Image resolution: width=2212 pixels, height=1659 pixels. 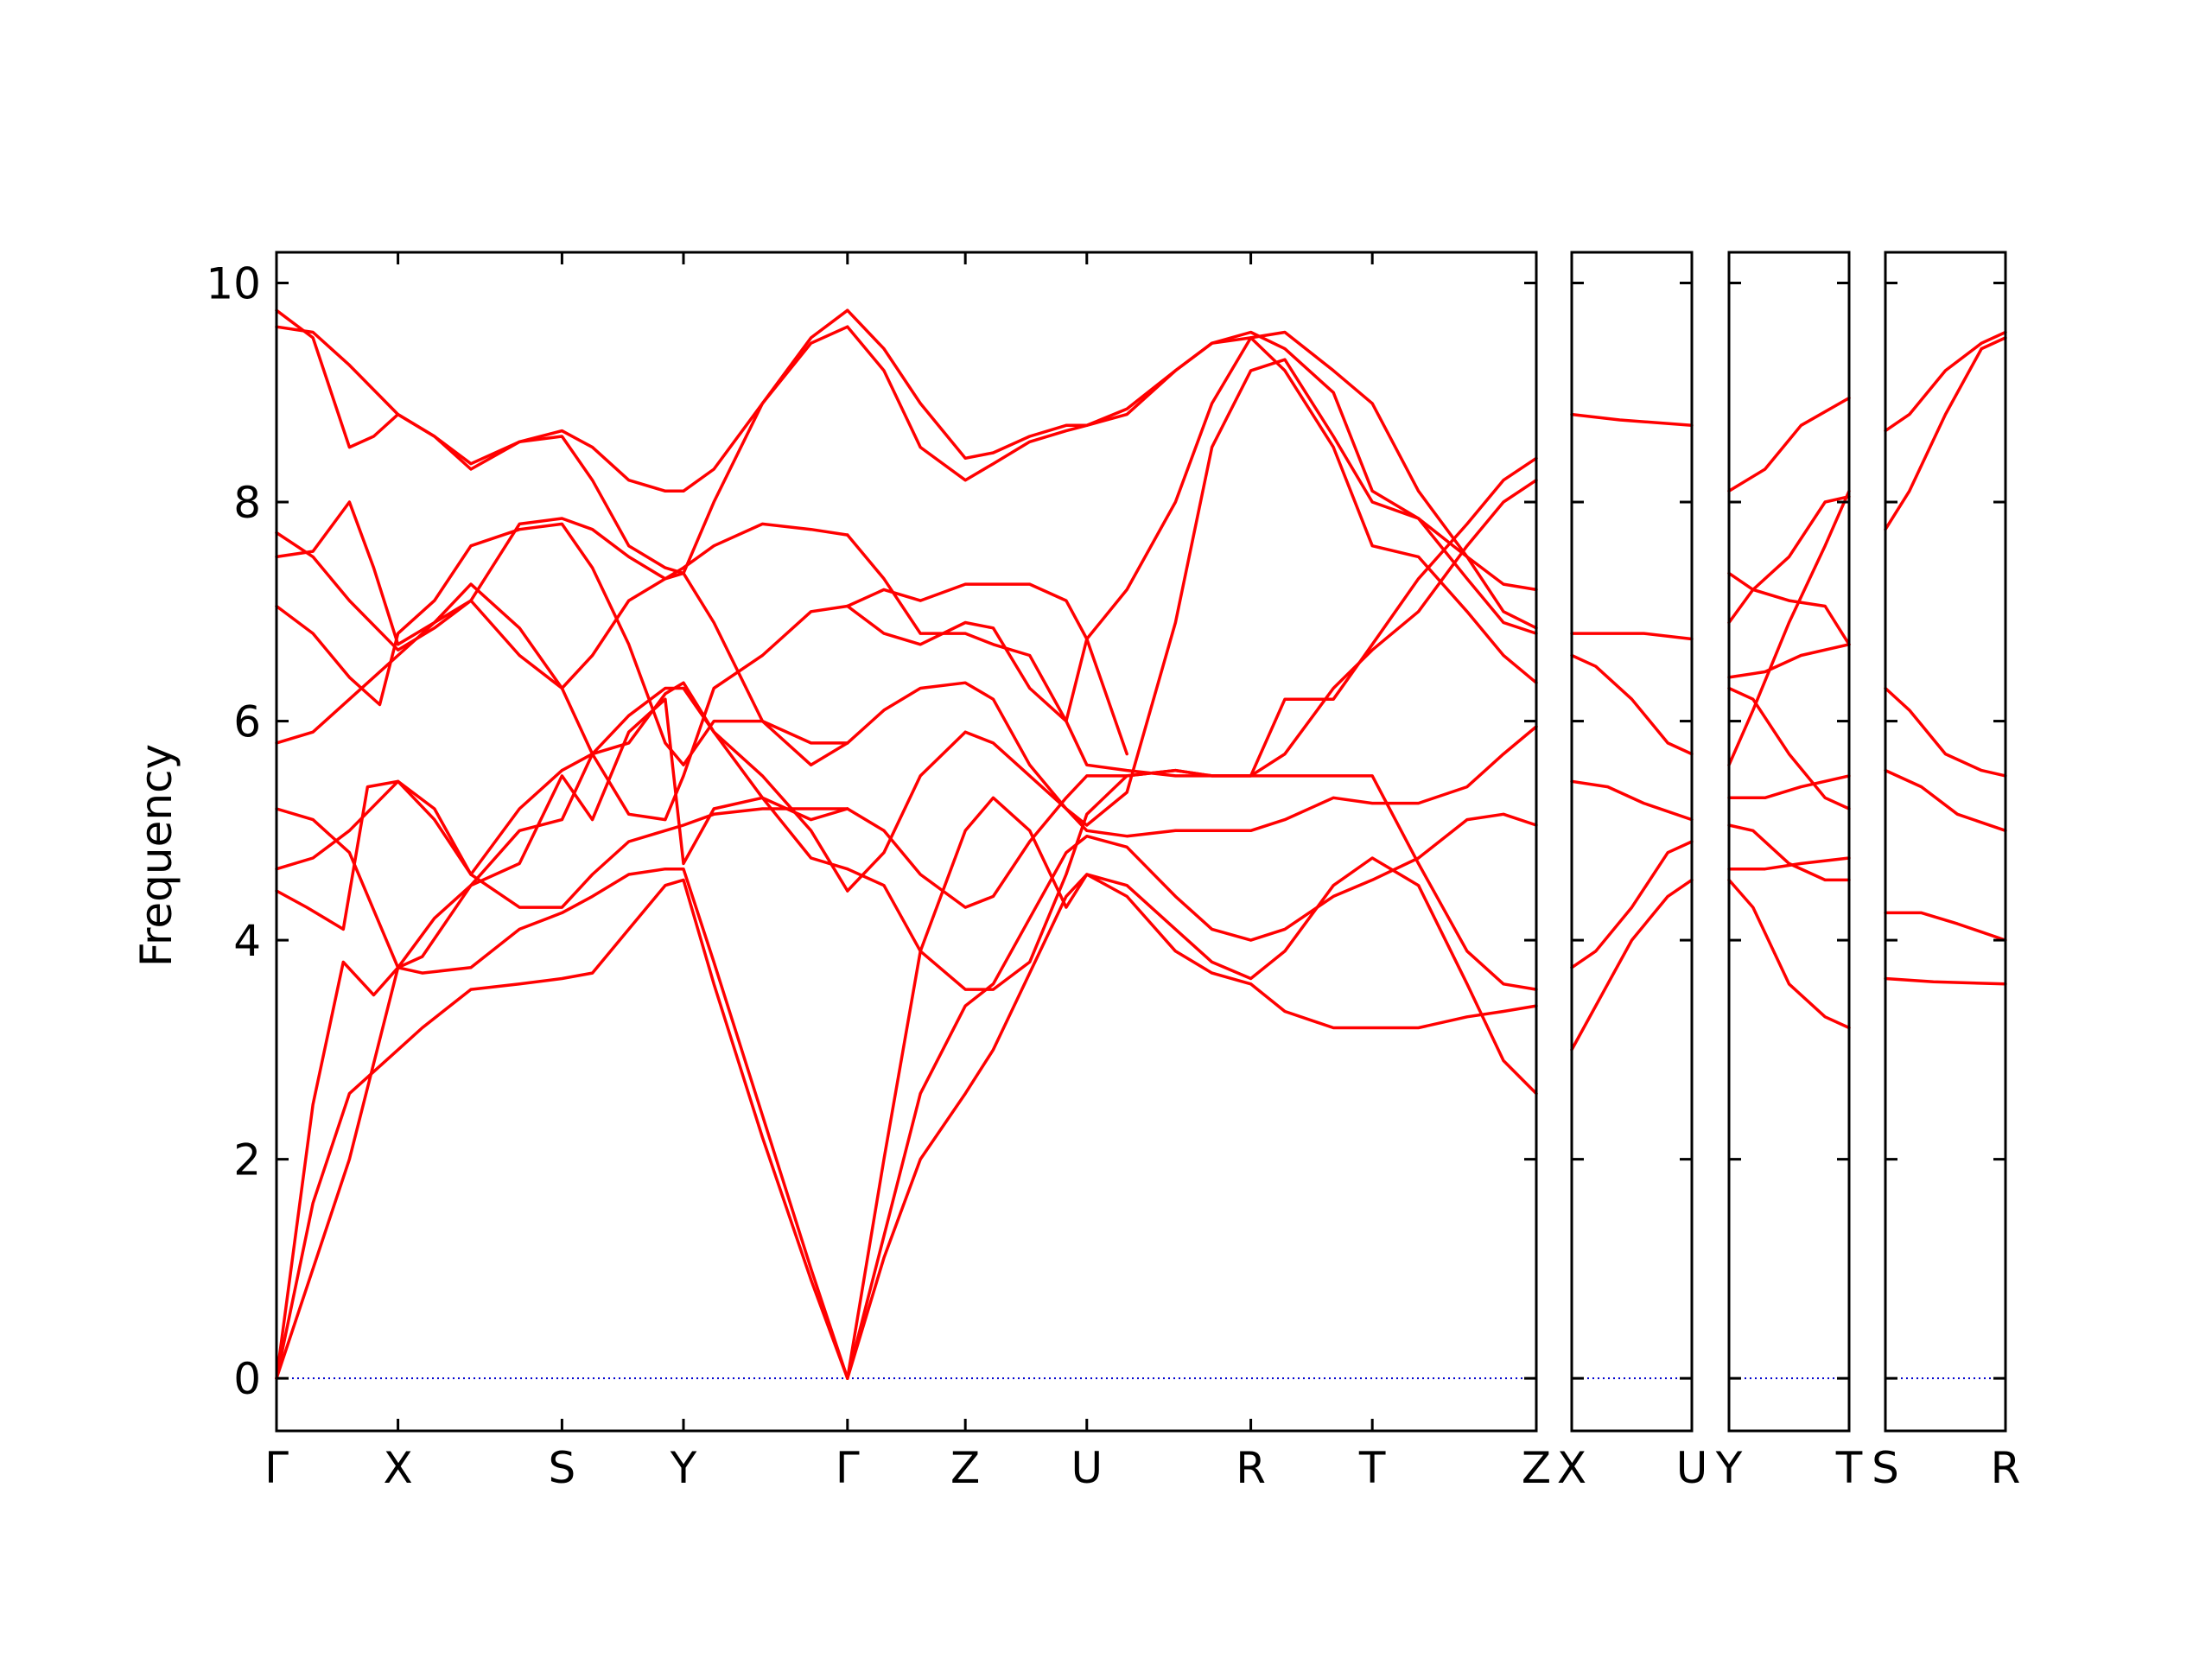 I want to click on y-tick-label: 8, so click(x=247, y=503).